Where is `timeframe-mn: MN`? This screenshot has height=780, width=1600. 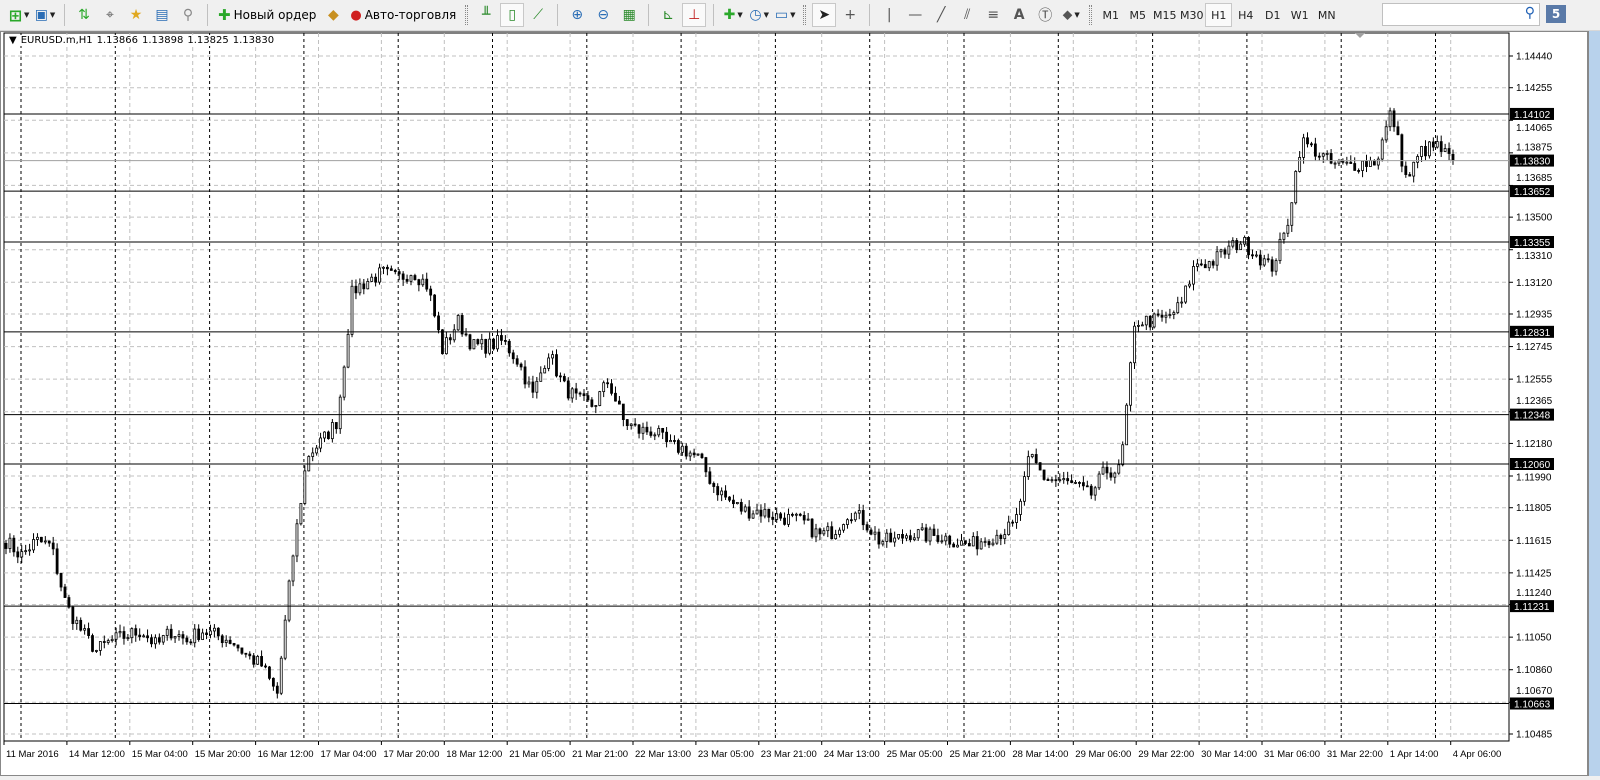 timeframe-mn: MN is located at coordinates (1326, 15).